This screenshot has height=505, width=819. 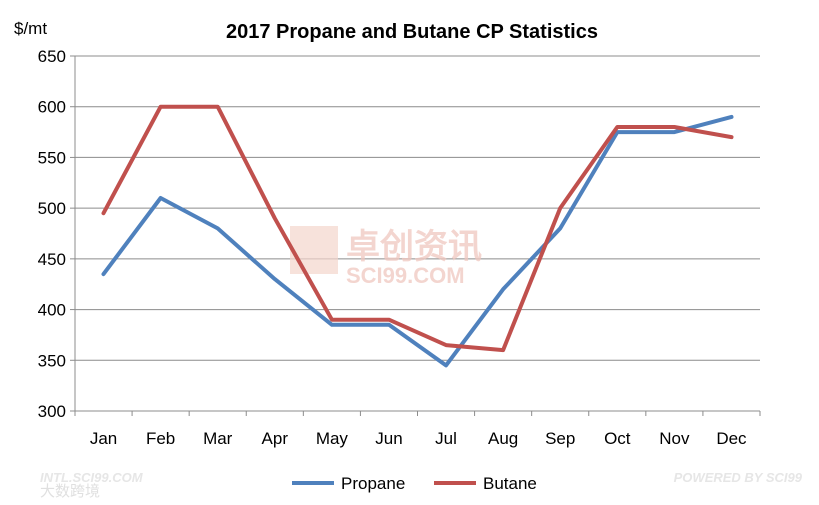 What do you see at coordinates (446, 438) in the screenshot?
I see `x-tick-label-jul: Jul` at bounding box center [446, 438].